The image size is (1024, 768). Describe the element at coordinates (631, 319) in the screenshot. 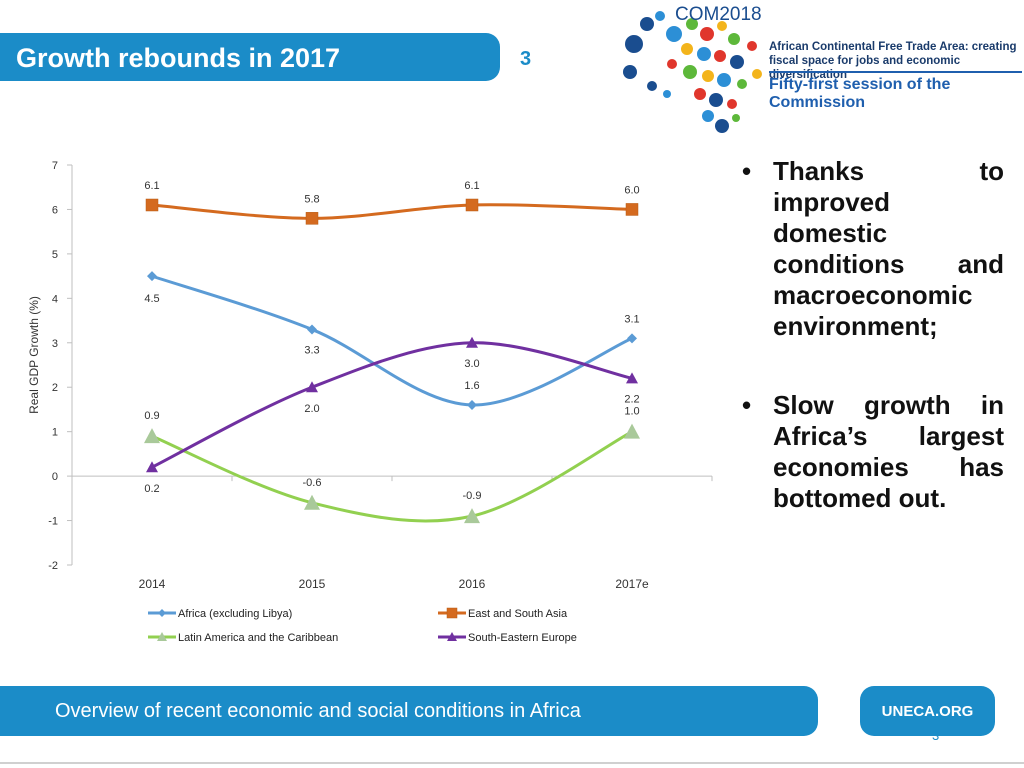

I see `data-label: 3.1` at that location.